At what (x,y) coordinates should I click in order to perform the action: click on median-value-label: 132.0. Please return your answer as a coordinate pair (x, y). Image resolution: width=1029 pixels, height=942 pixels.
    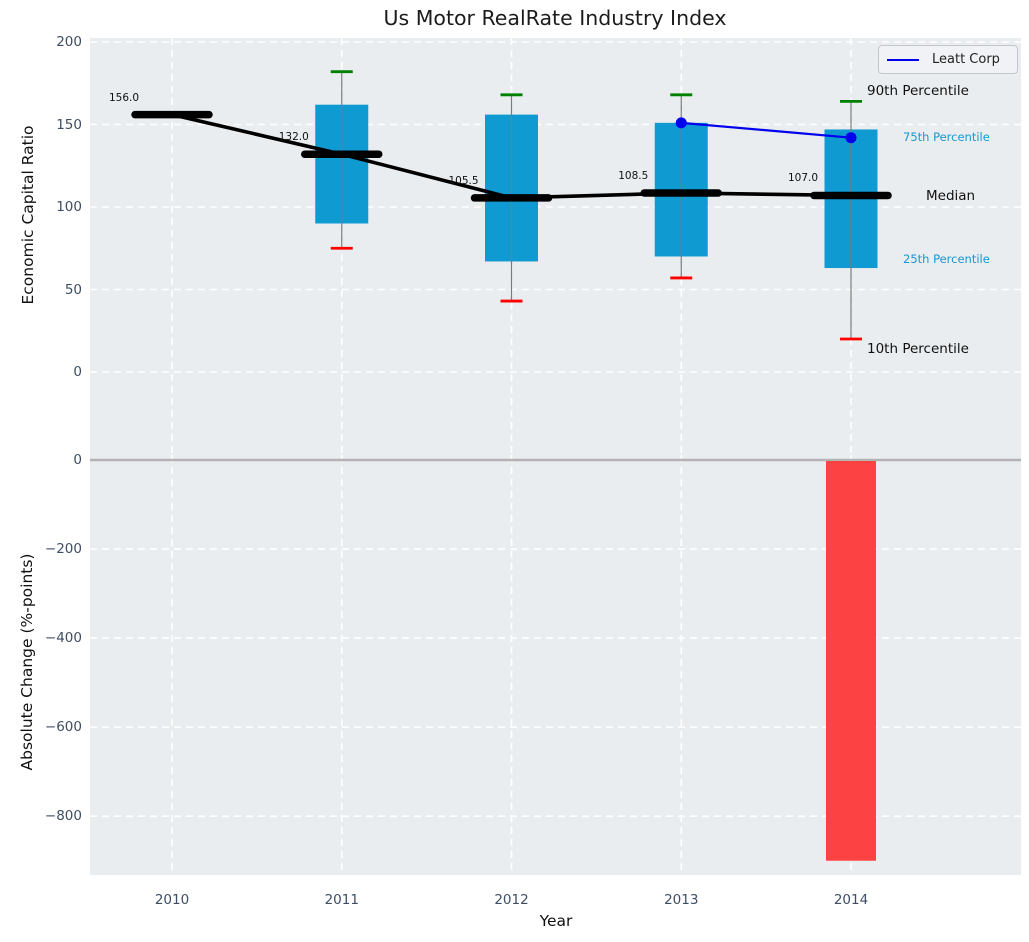
    Looking at the image, I should click on (293, 137).